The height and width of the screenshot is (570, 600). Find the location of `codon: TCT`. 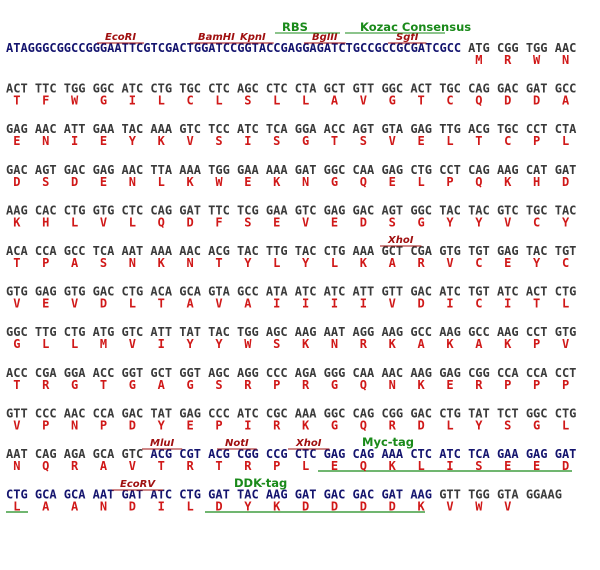

codon: TCT is located at coordinates (508, 413).